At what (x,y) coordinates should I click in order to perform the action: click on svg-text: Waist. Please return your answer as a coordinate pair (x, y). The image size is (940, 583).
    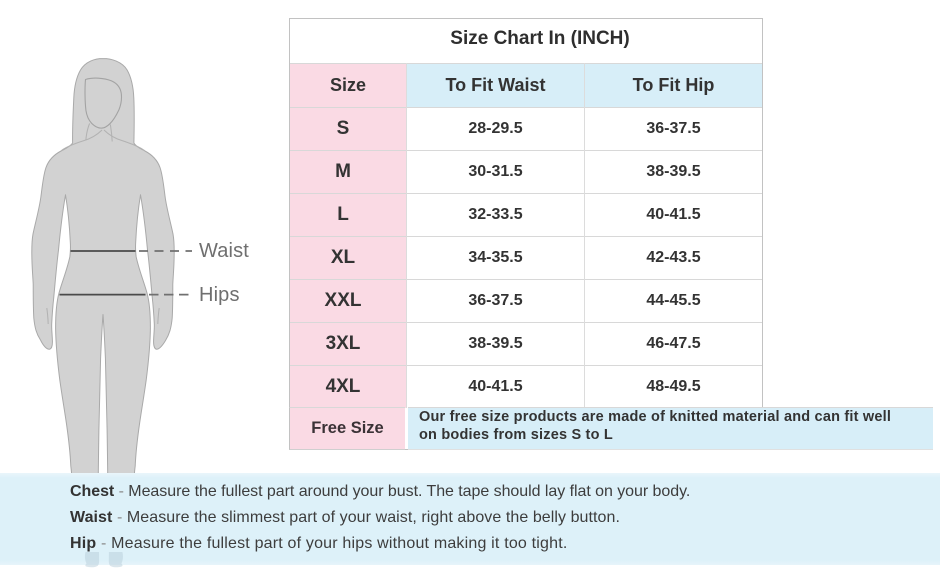
    Looking at the image, I should click on (224, 251).